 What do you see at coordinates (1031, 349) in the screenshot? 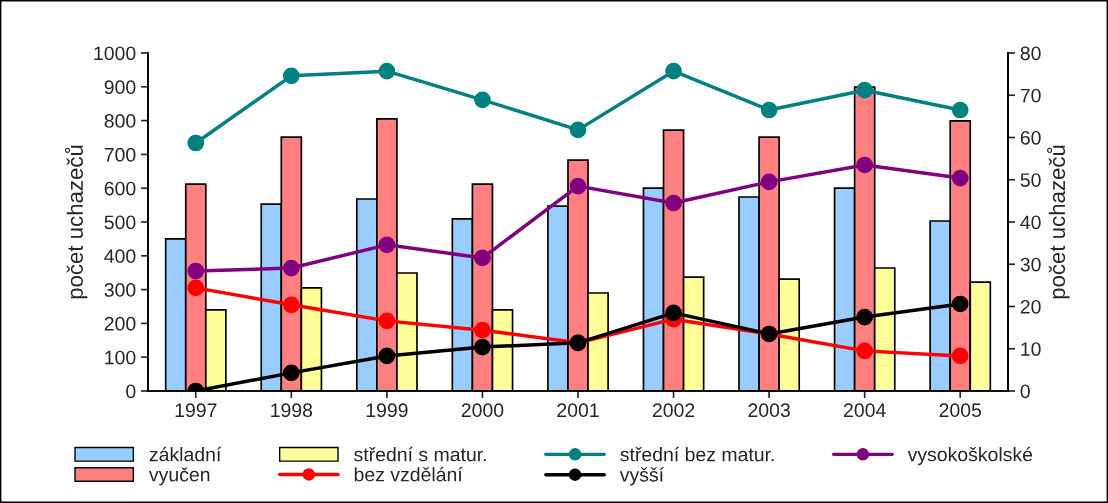
I see `y2-tick-label: 10` at bounding box center [1031, 349].